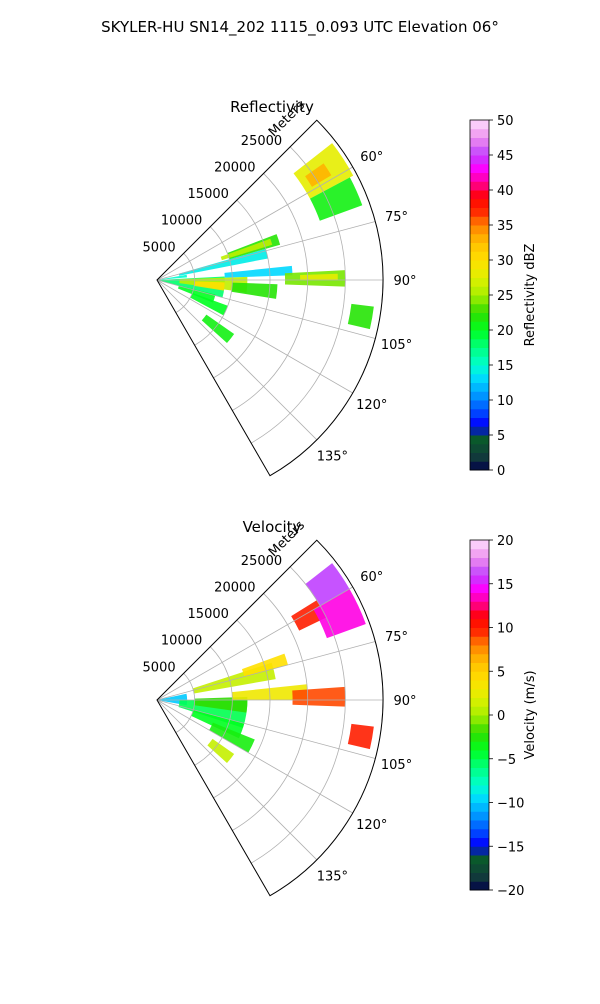 This screenshot has width=600, height=1004. What do you see at coordinates (505, 261) in the screenshot?
I see `colorbar-tick-label: 30` at bounding box center [505, 261].